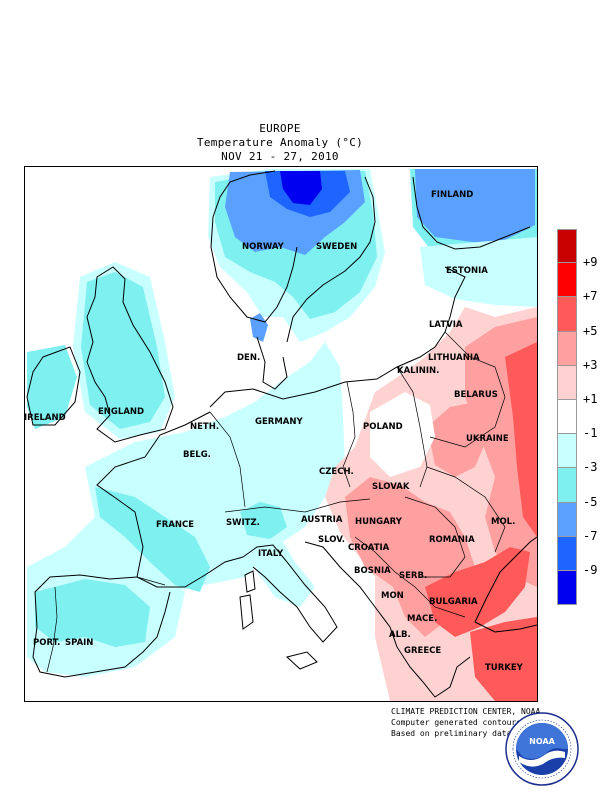 This screenshot has width=612, height=792. I want to click on contour-britain-c5, so click(123, 350).